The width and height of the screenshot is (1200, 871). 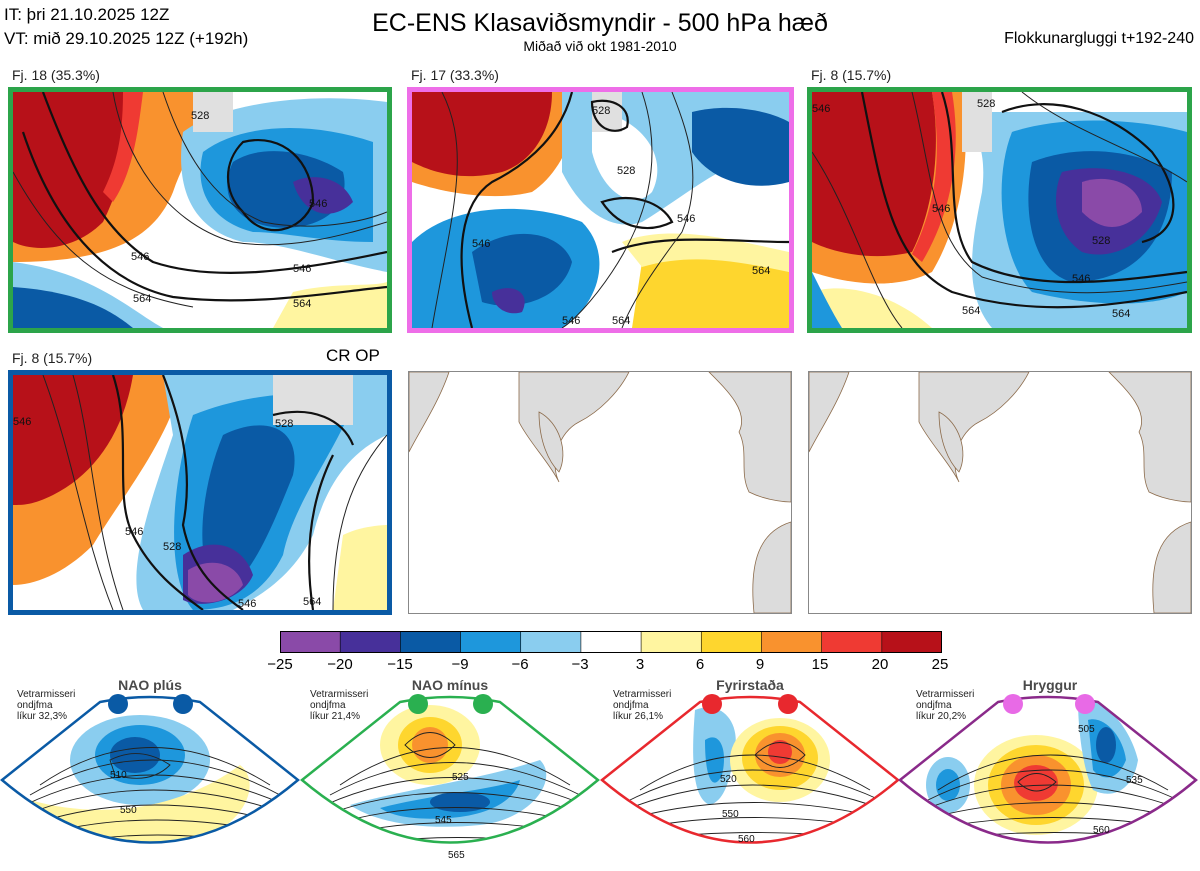 I want to click on colorbar-tick: 9, so click(x=760, y=664).